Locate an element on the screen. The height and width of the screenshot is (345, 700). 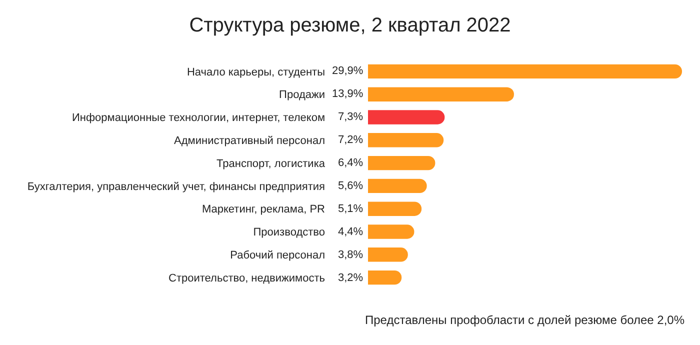
y-tick-label: Информационные технологии, интернет, телеком is located at coordinates (198, 118).